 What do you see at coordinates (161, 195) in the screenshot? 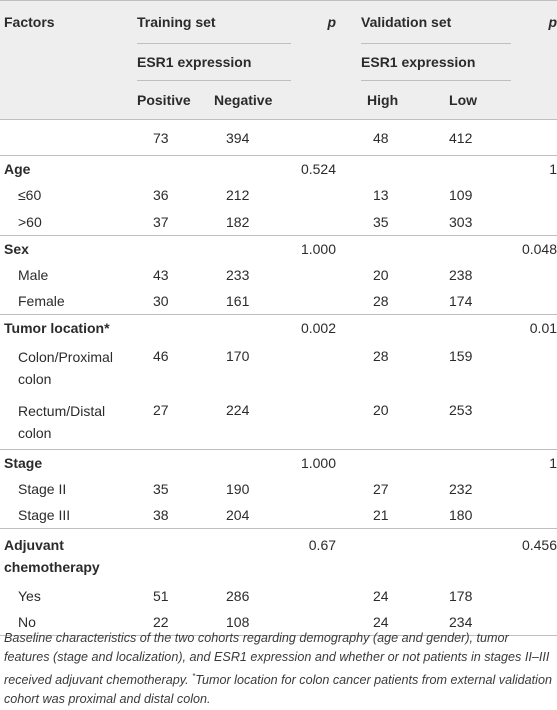
I see `positive-count: 36` at bounding box center [161, 195].